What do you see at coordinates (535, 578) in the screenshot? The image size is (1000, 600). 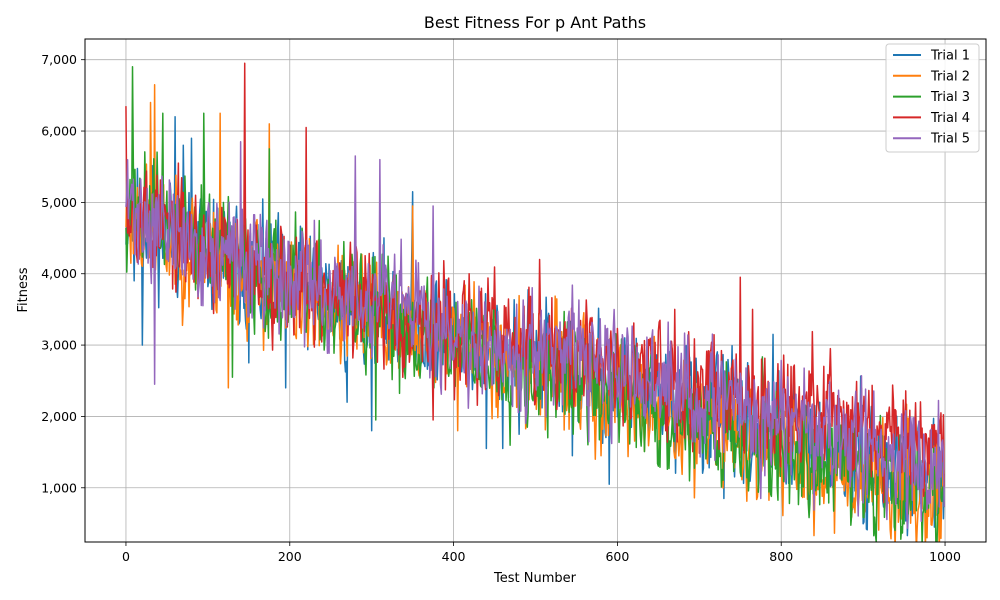 I see `x-axis-title: Test Number` at bounding box center [535, 578].